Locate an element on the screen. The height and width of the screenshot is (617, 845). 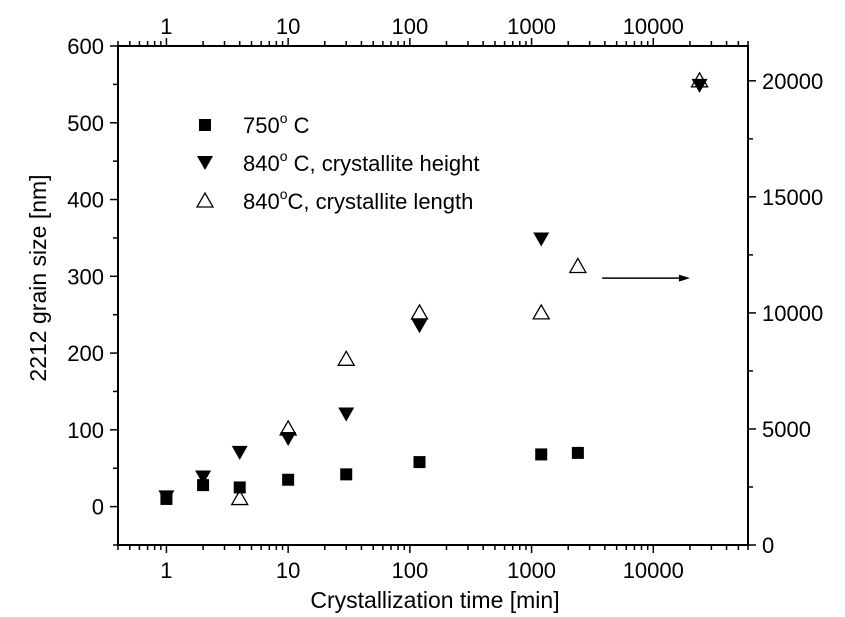
annotations is located at coordinates (646, 278).